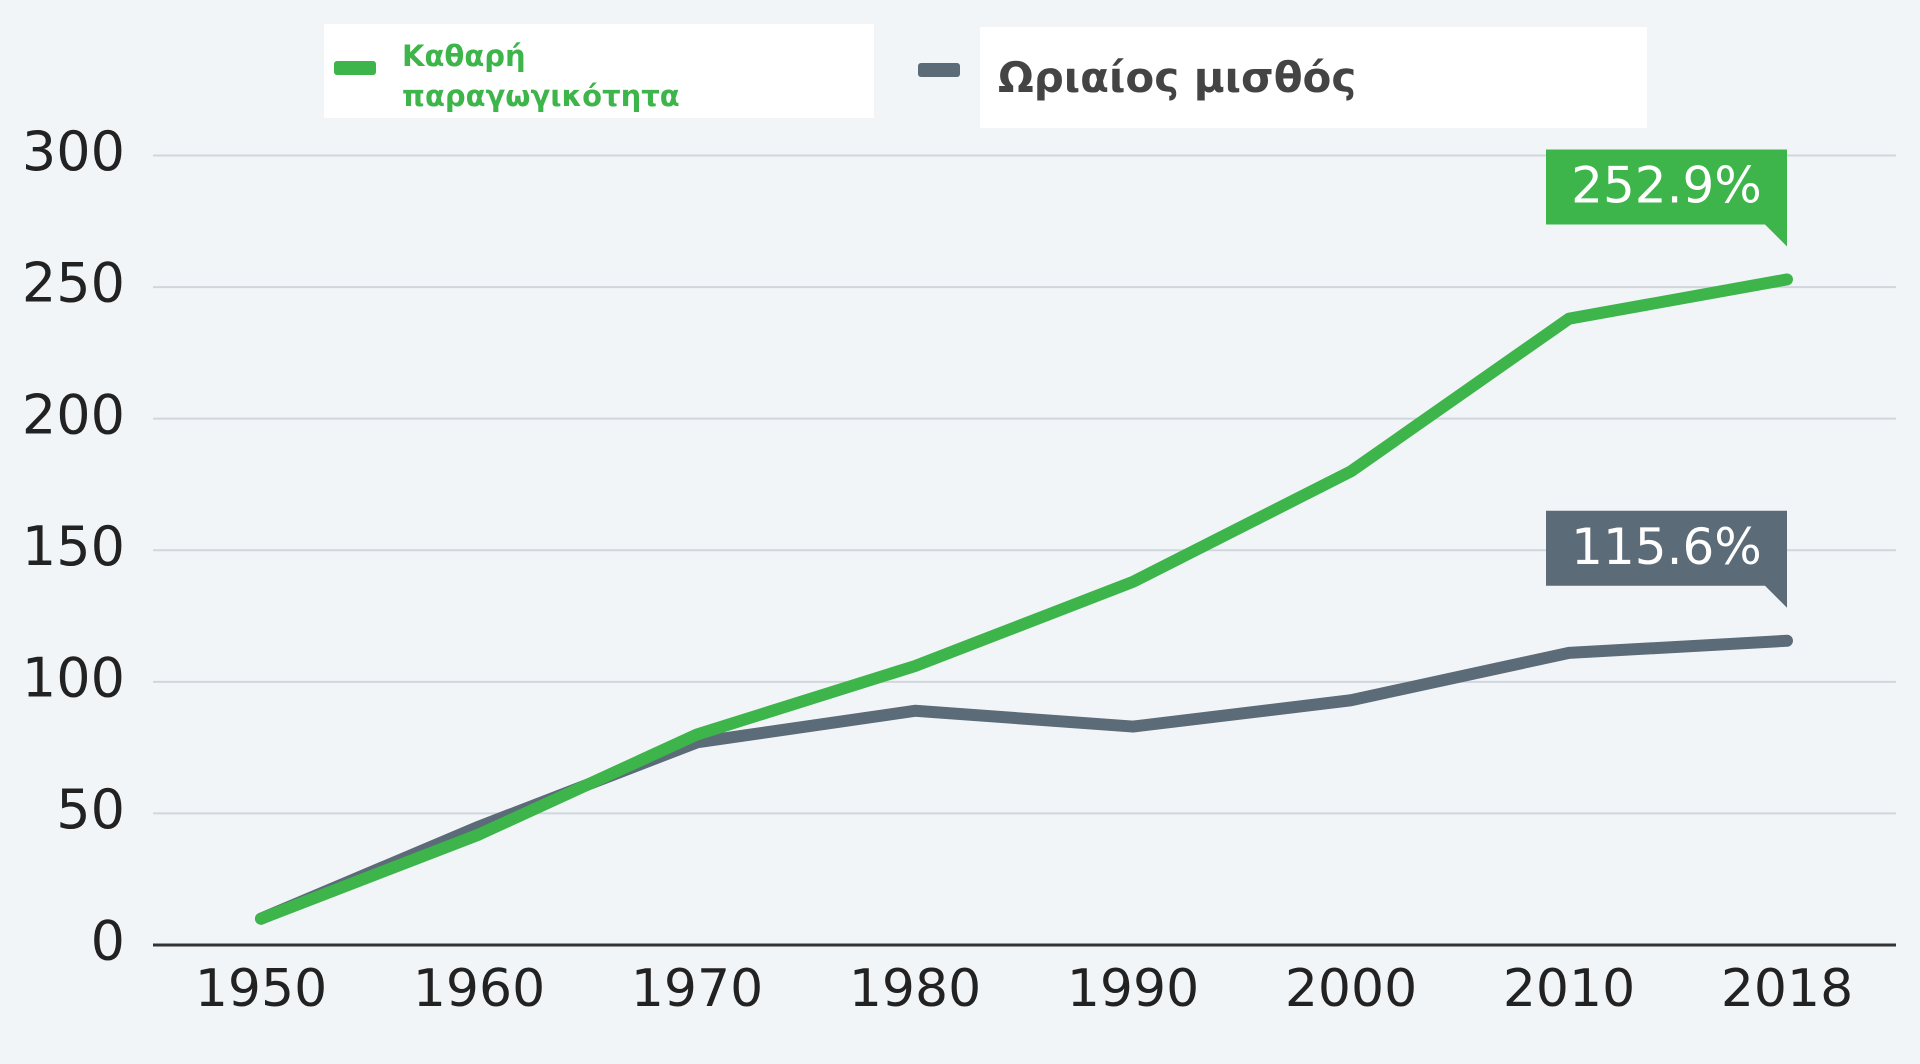  I want to click on x-tick-label: 1970, so click(697, 989).